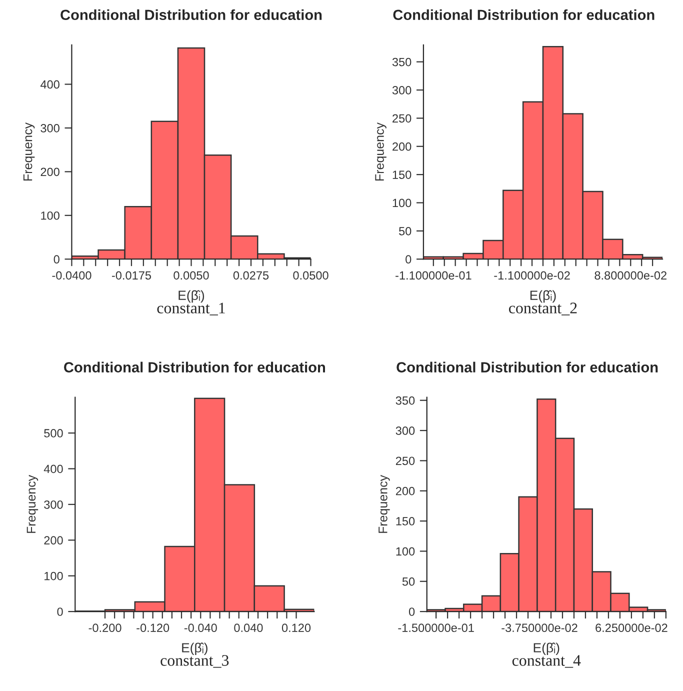 Image resolution: width=683 pixels, height=691 pixels. Describe the element at coordinates (132, 275) in the screenshot. I see `x-tick-label: -0.0175` at that location.